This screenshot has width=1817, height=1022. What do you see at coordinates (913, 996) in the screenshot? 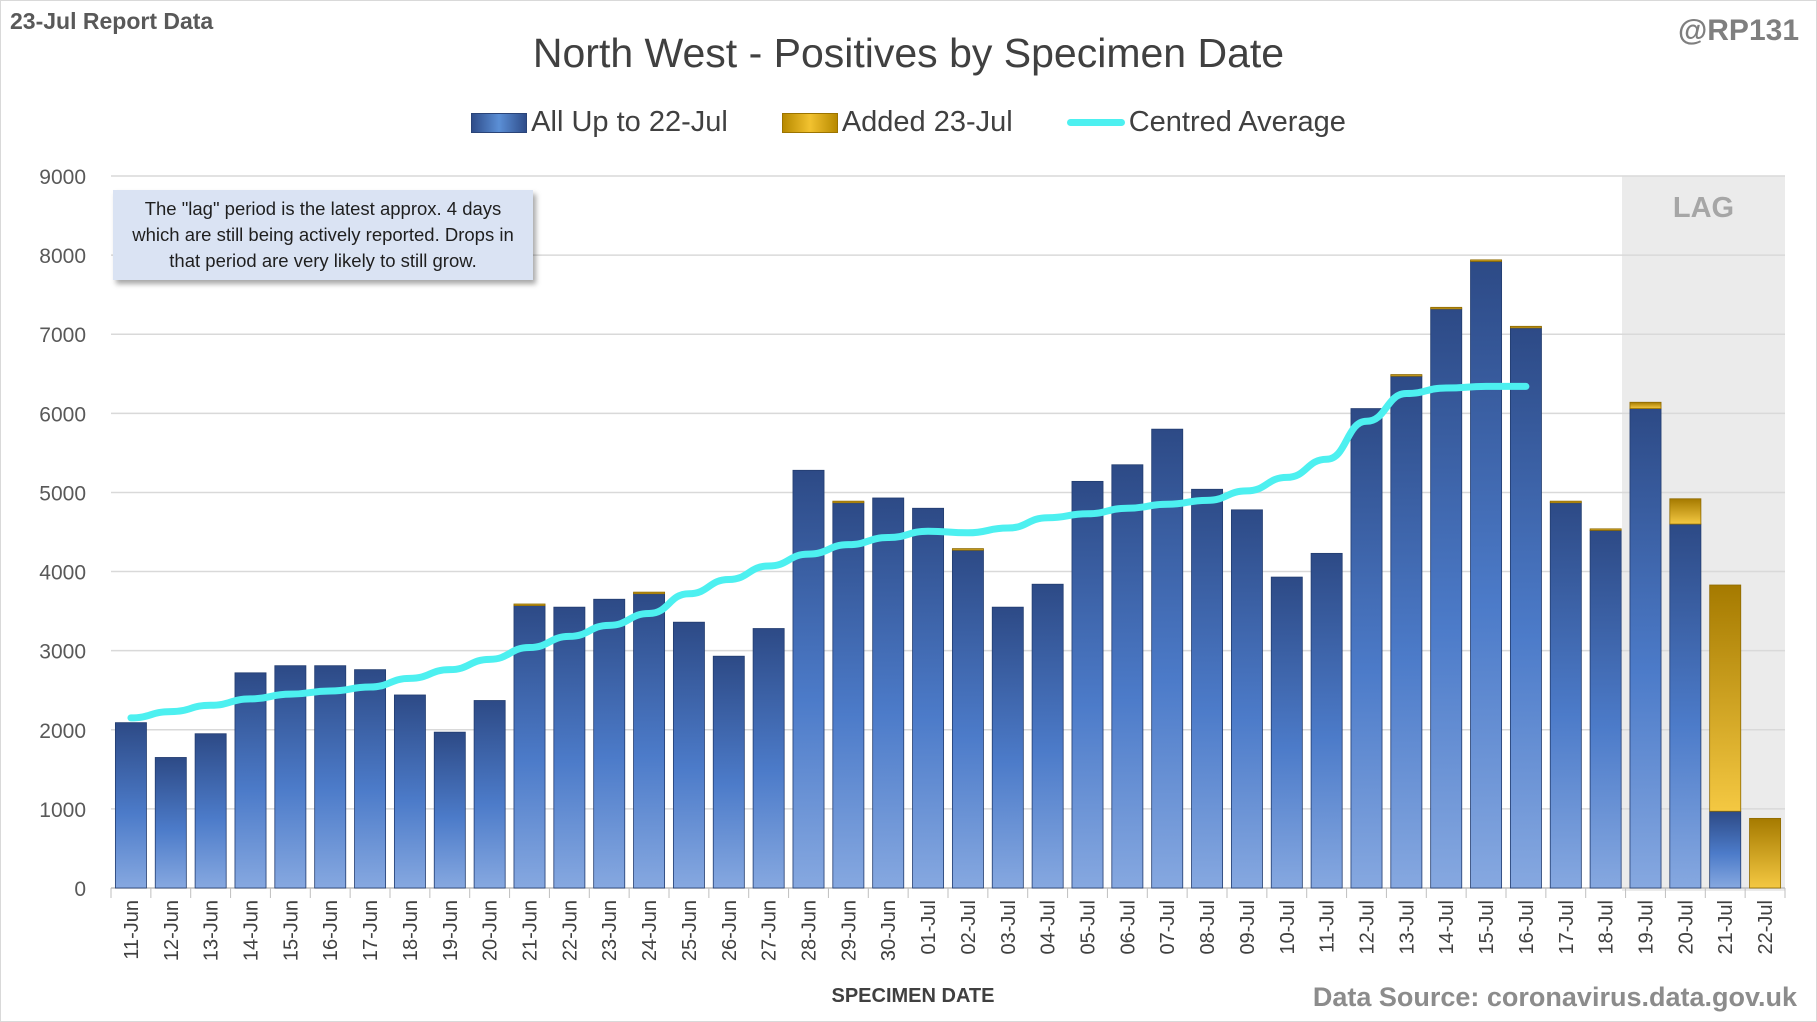
I see `x-axis-title: SPECIMEN DATE` at bounding box center [913, 996].